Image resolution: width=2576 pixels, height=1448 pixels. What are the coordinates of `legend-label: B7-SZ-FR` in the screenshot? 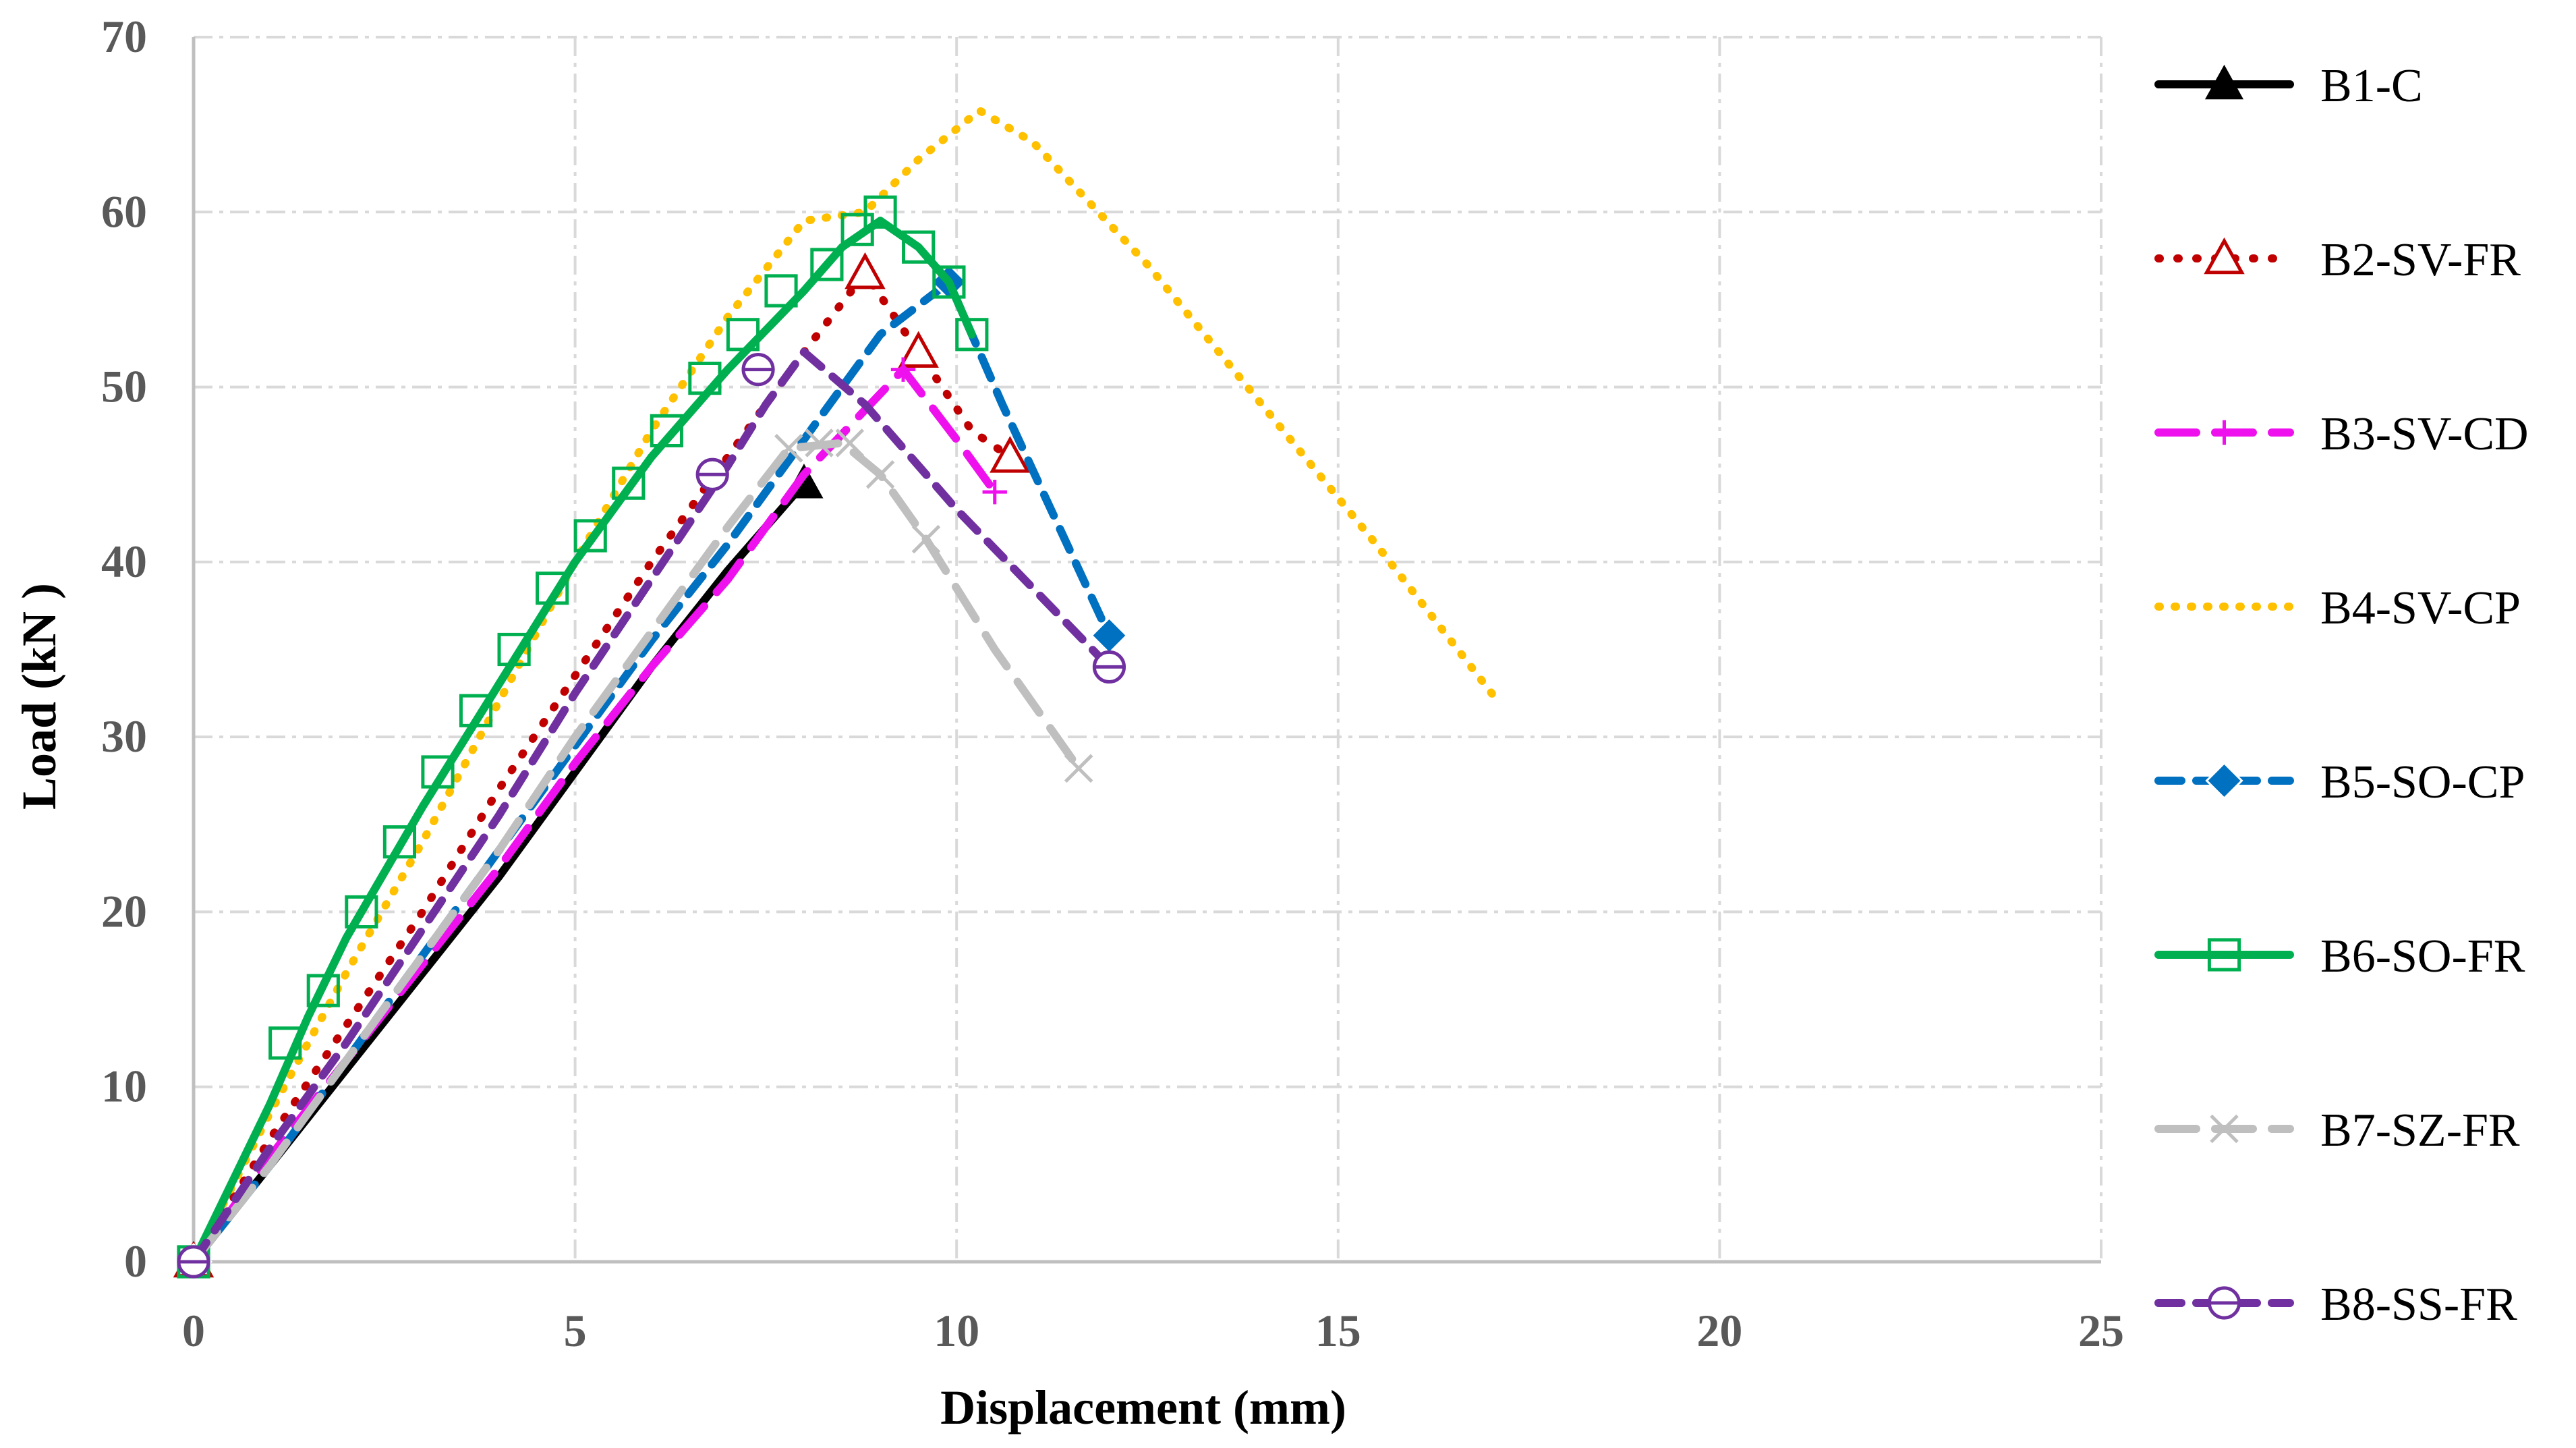 It's located at (2420, 1131).